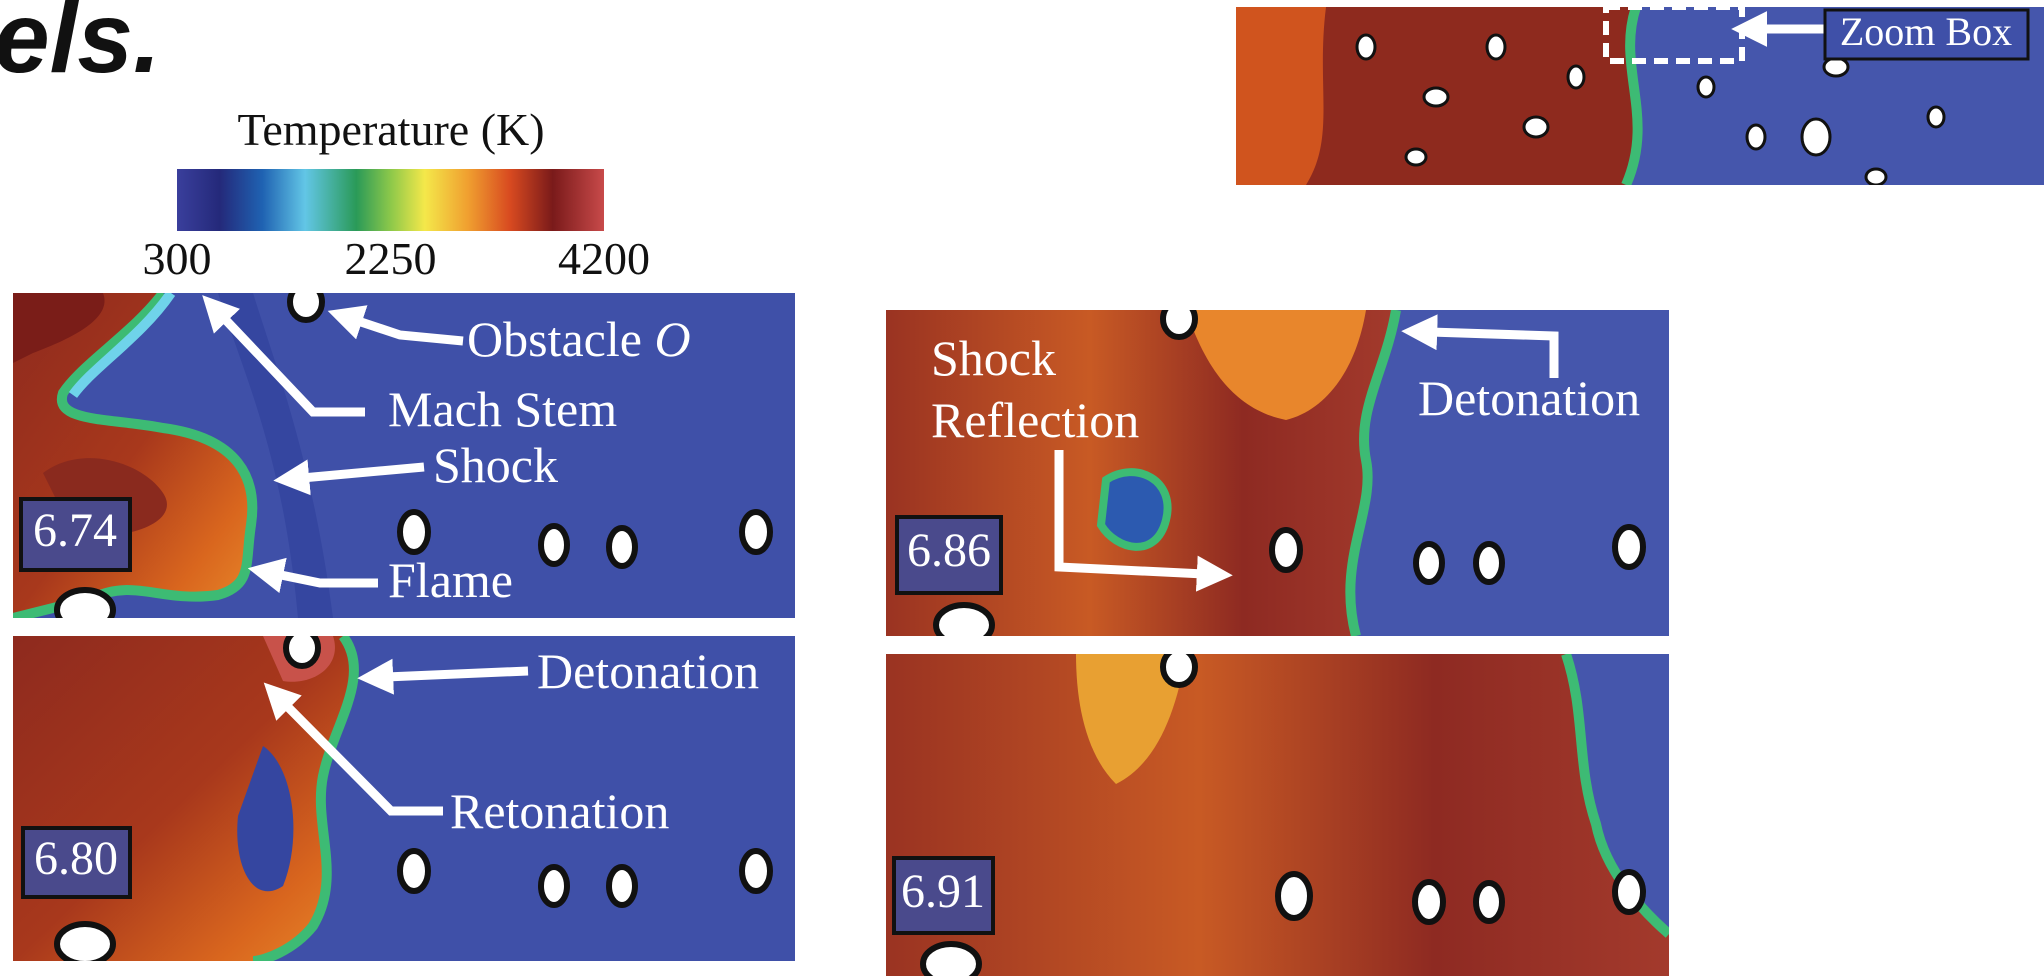 This screenshot has height=976, width=2044. I want to click on front, so click(1632, 96).